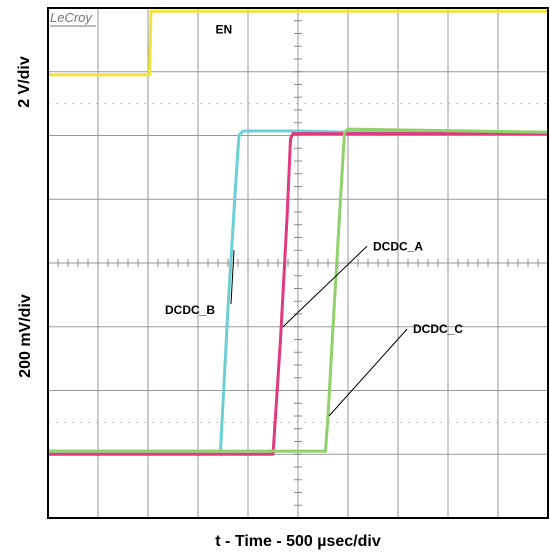 The width and height of the screenshot is (550, 558). What do you see at coordinates (71, 17) in the screenshot?
I see `instrument-logo: LeCroy` at bounding box center [71, 17].